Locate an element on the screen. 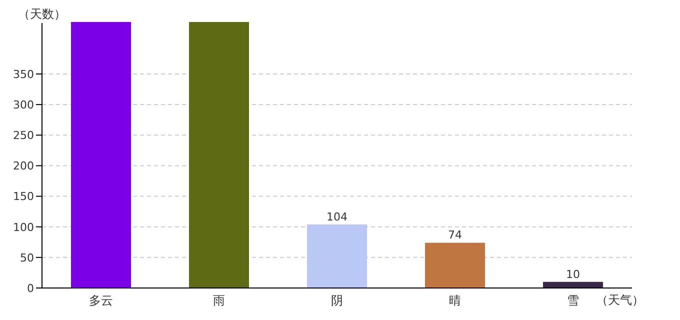 The height and width of the screenshot is (320, 680). data-label: 104 is located at coordinates (337, 217).